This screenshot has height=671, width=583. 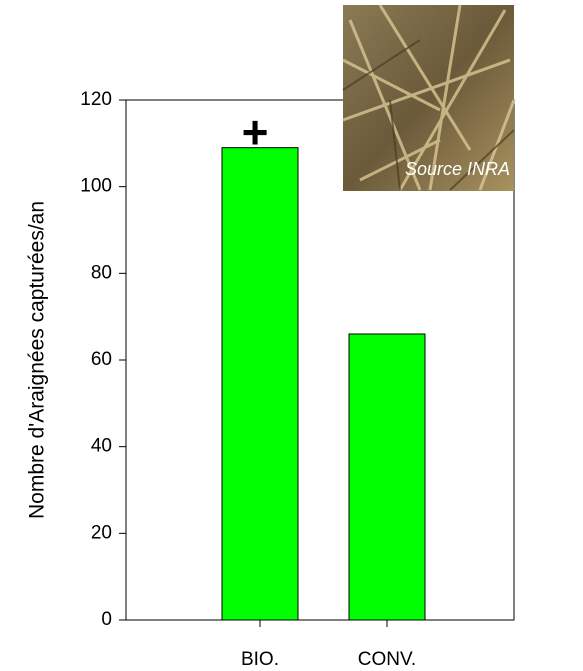 What do you see at coordinates (255, 132) in the screenshot?
I see `annotation: +` at bounding box center [255, 132].